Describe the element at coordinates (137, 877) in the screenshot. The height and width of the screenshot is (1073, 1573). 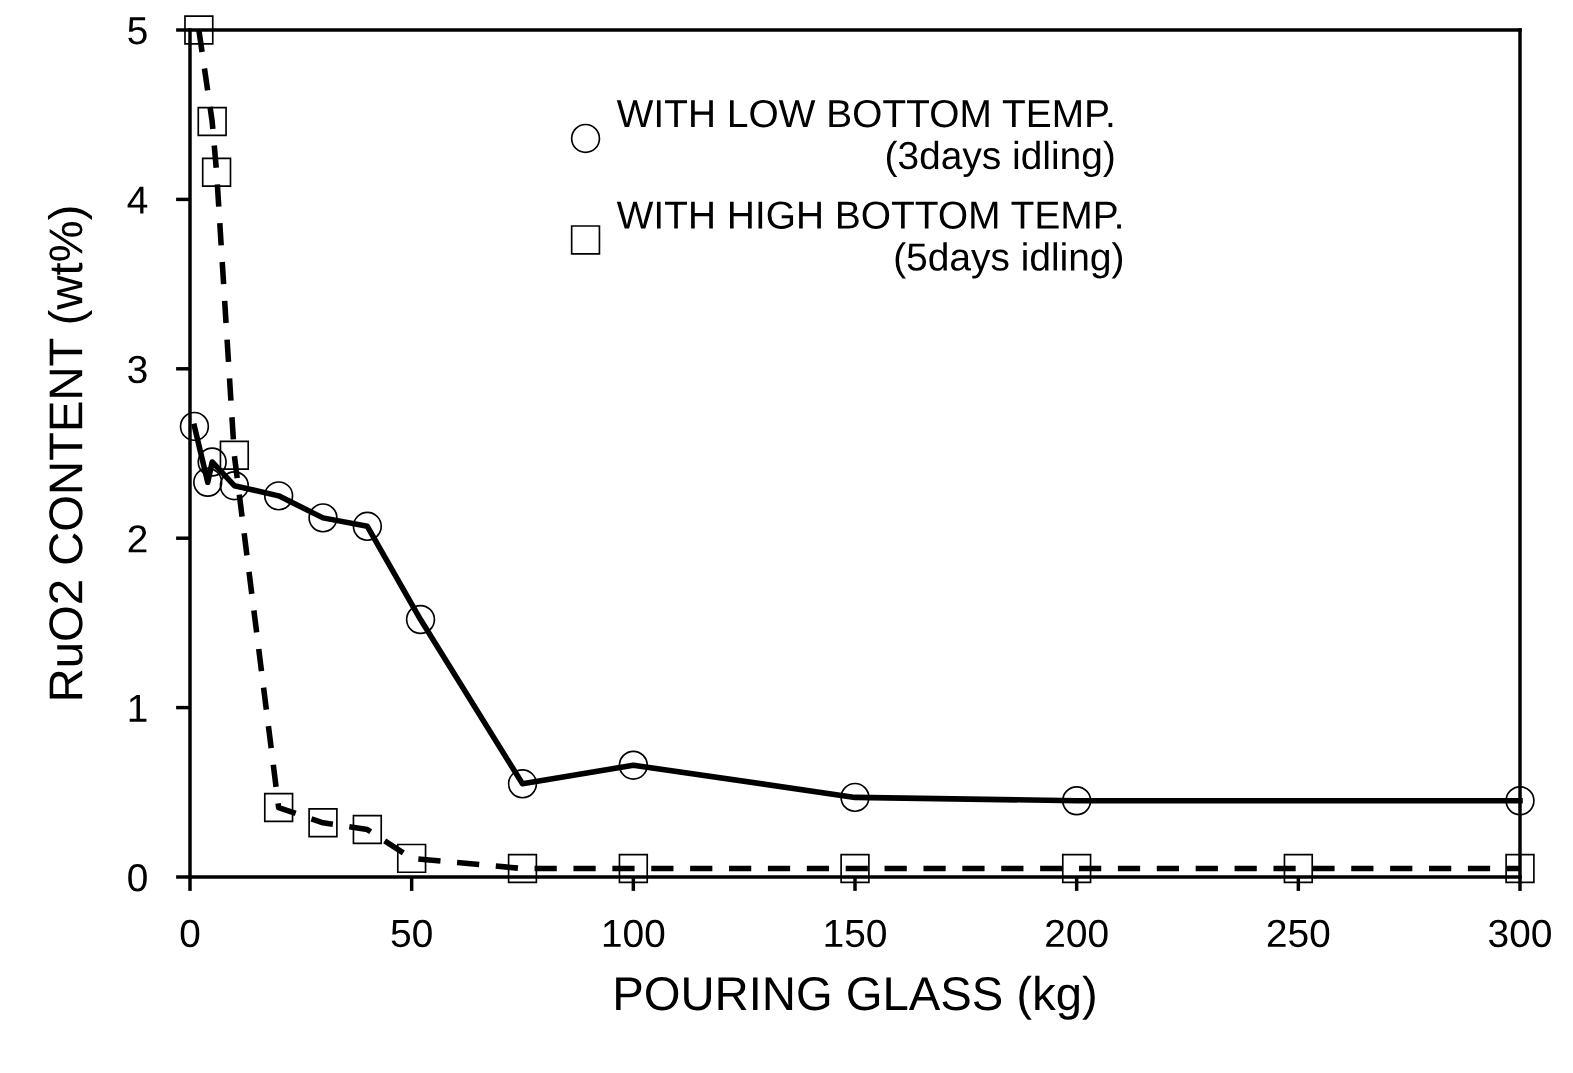
I see `y-tick-label: 0` at that location.